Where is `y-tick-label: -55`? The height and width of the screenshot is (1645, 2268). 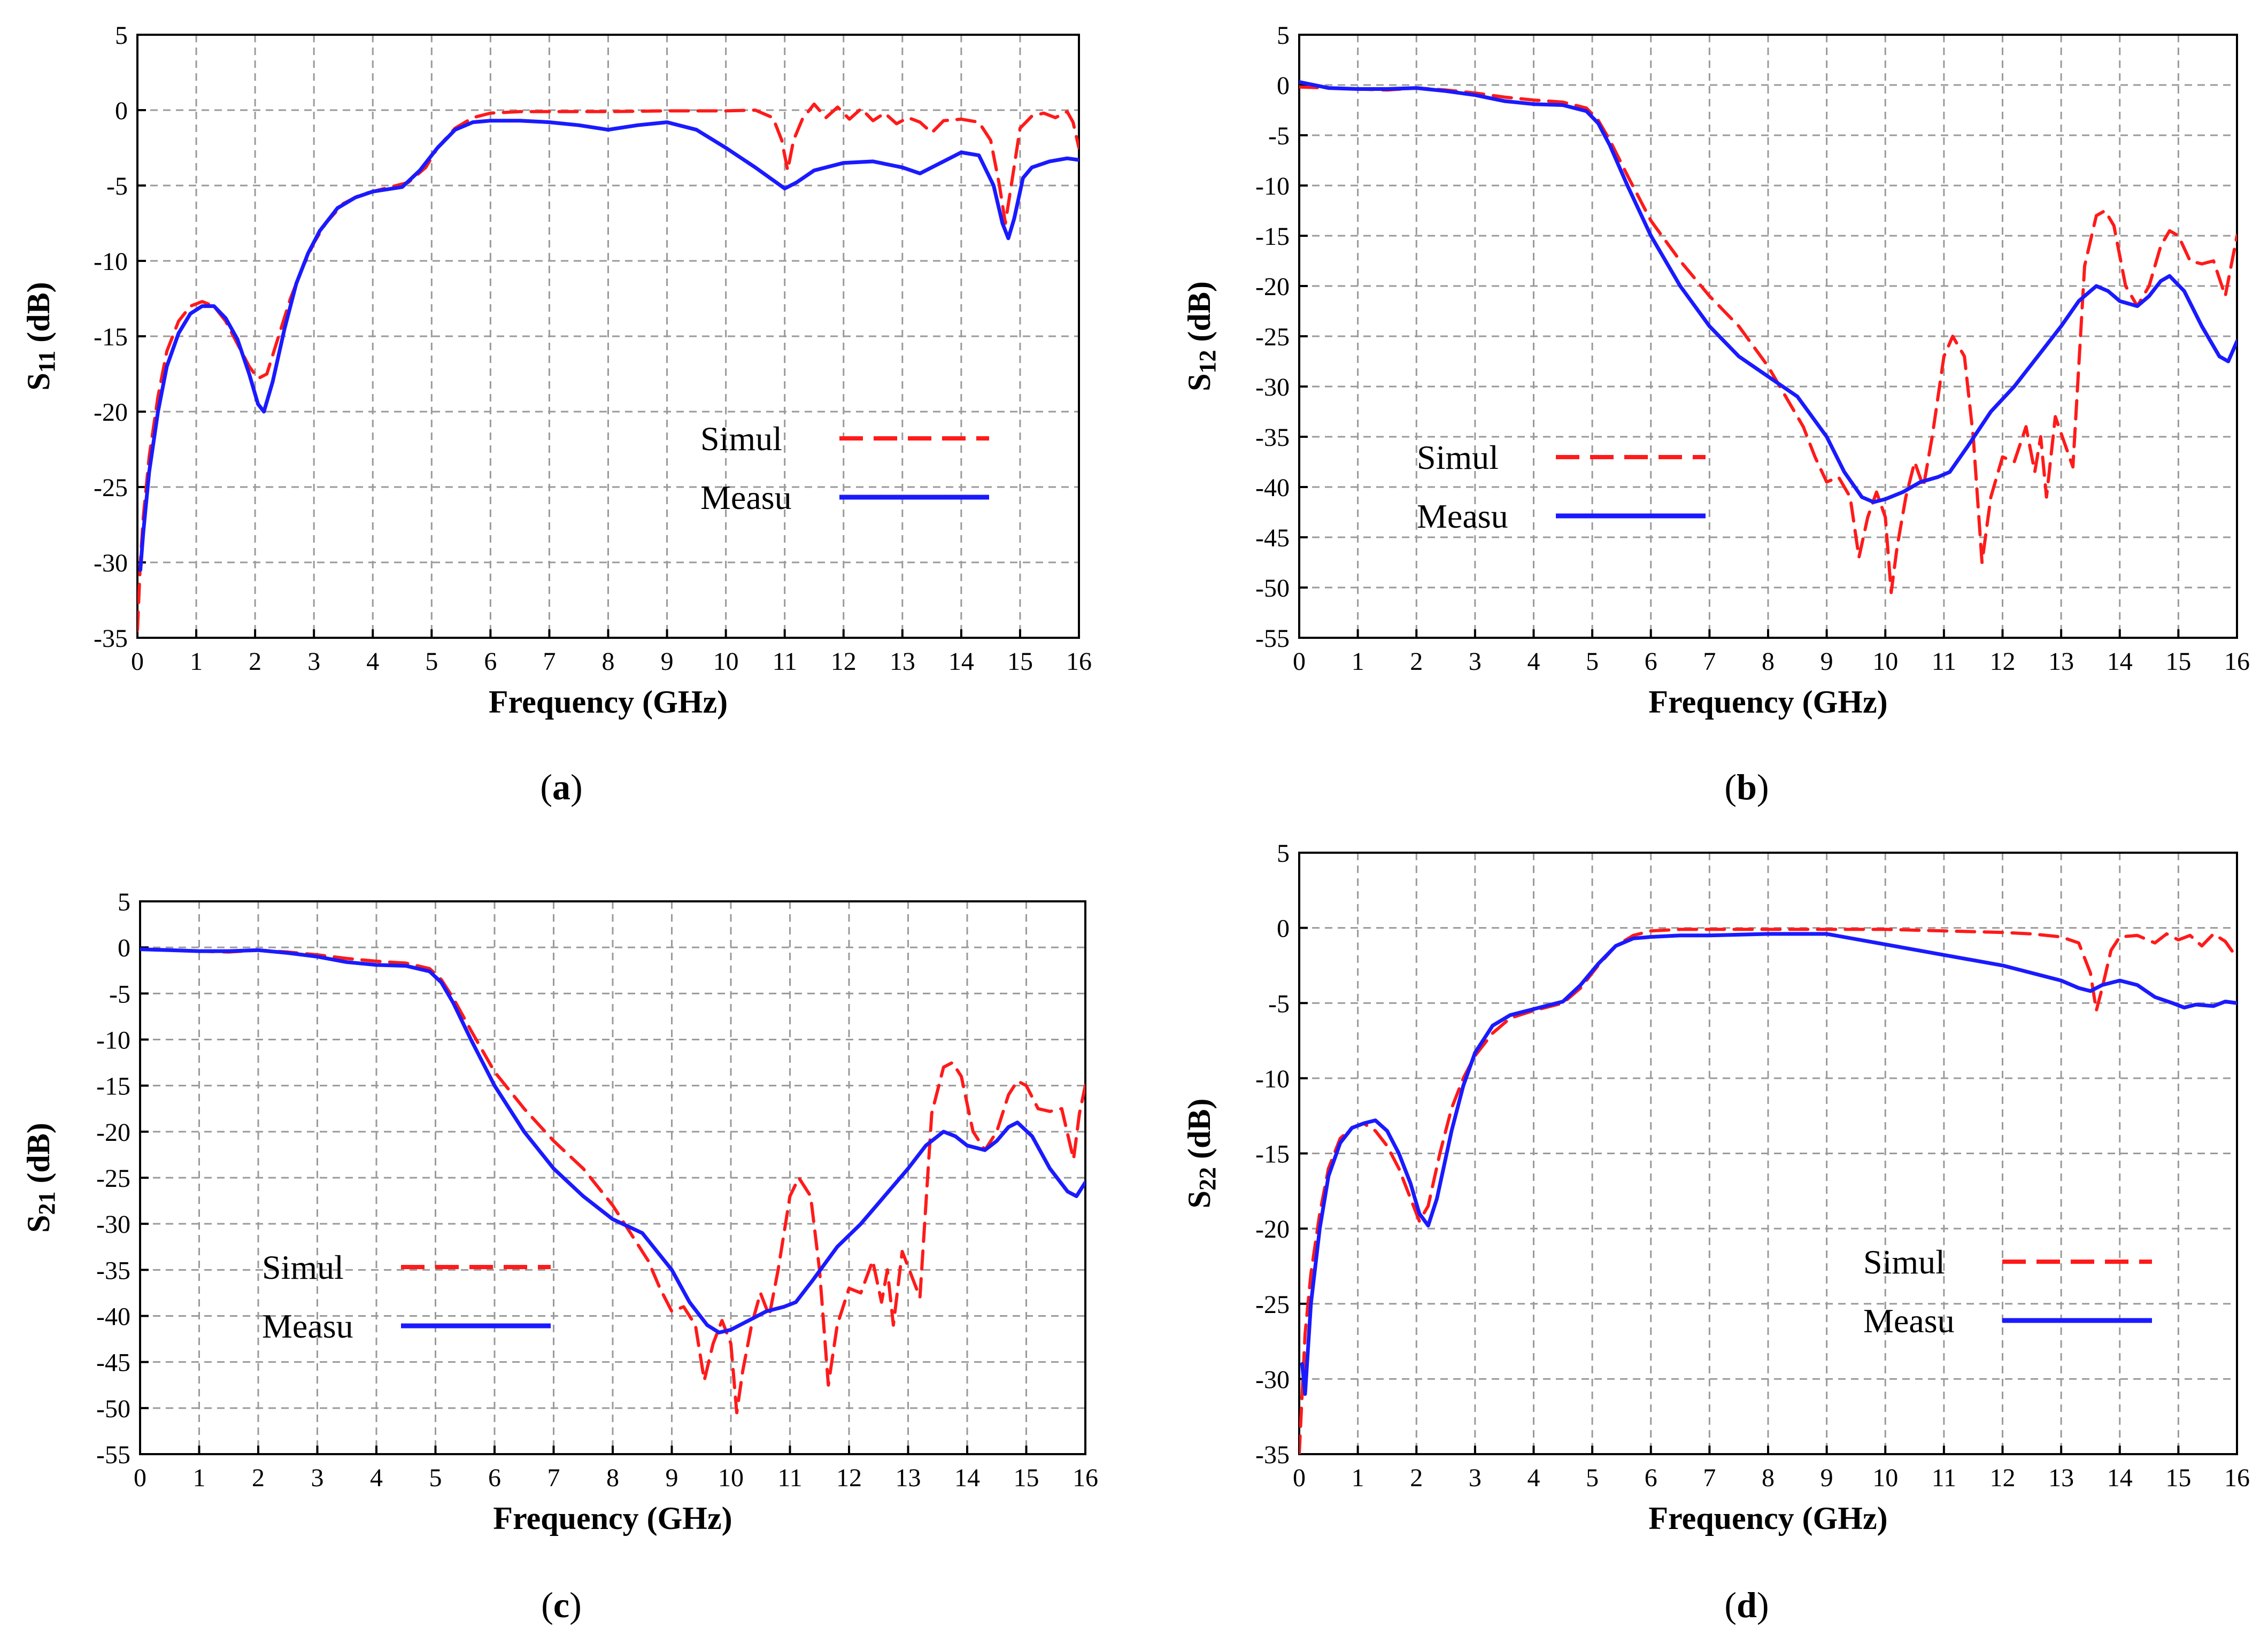 y-tick-label: -55 is located at coordinates (1273, 639).